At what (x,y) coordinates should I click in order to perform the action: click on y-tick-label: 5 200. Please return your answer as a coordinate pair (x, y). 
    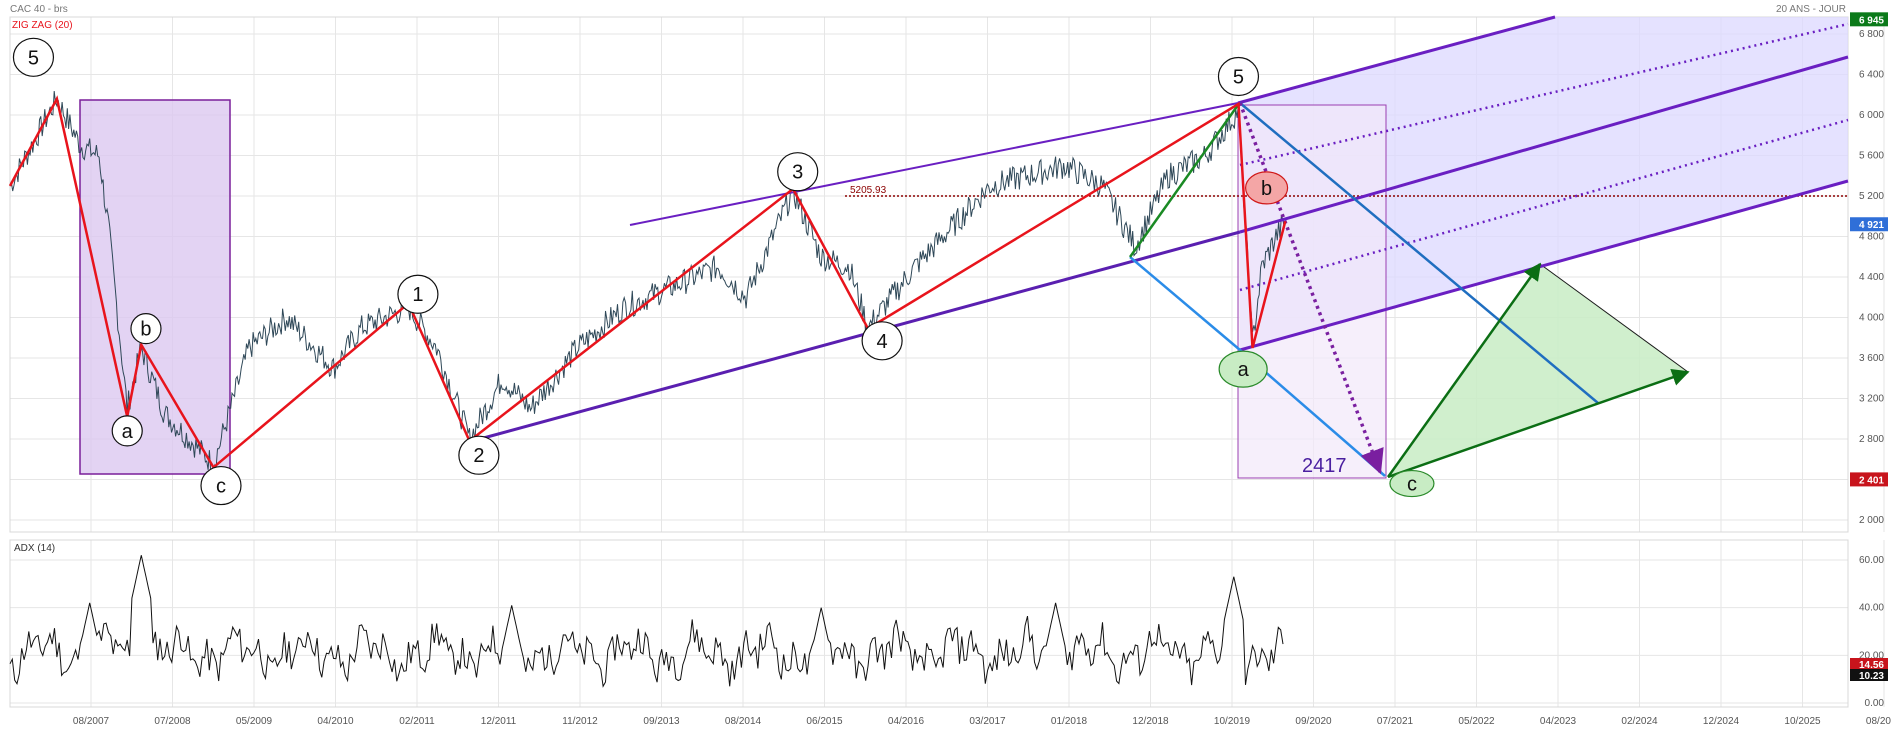
    Looking at the image, I should click on (1871, 196).